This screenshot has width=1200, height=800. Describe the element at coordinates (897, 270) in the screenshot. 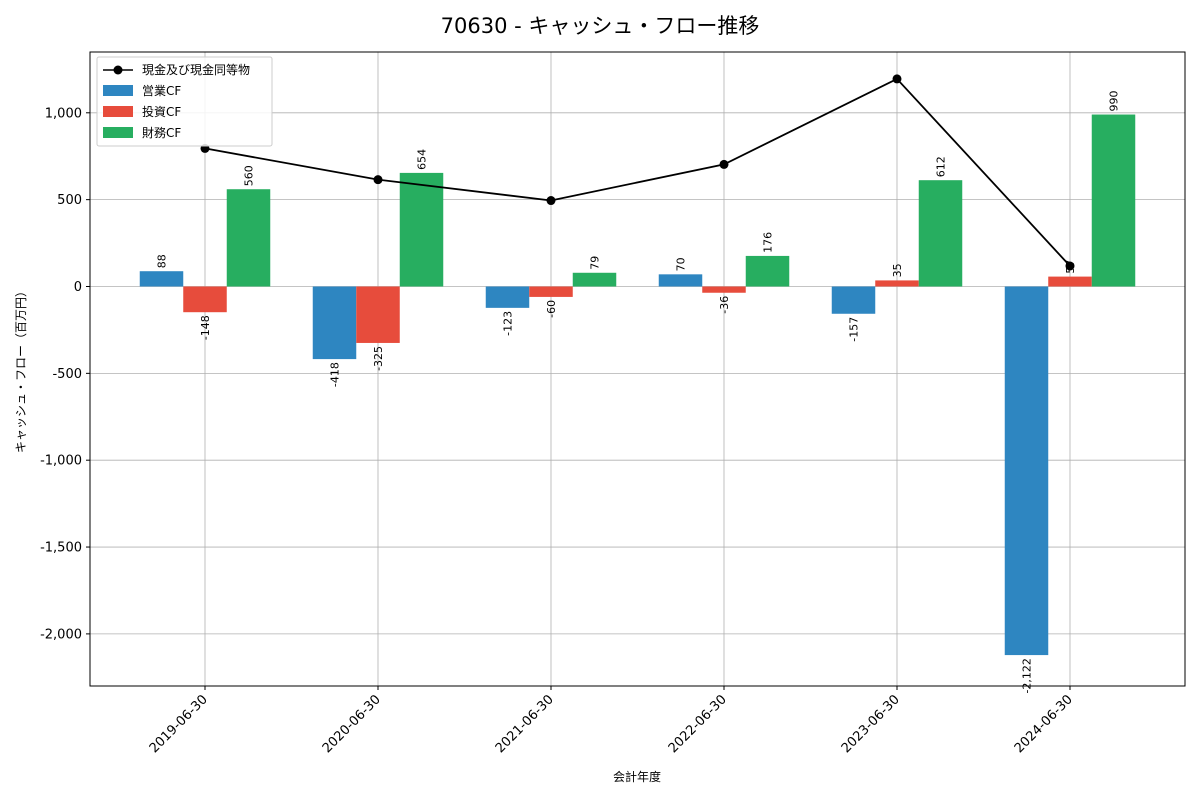

I see `data-label: 35` at that location.